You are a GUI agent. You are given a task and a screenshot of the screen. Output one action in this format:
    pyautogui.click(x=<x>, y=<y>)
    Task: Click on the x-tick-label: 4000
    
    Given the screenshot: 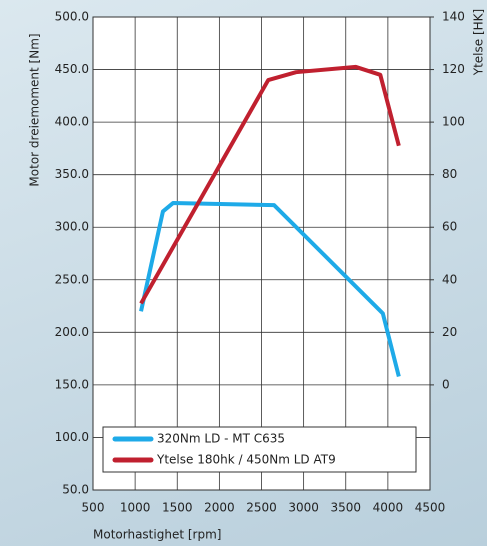 What is the action you would take?
    pyautogui.click(x=388, y=508)
    